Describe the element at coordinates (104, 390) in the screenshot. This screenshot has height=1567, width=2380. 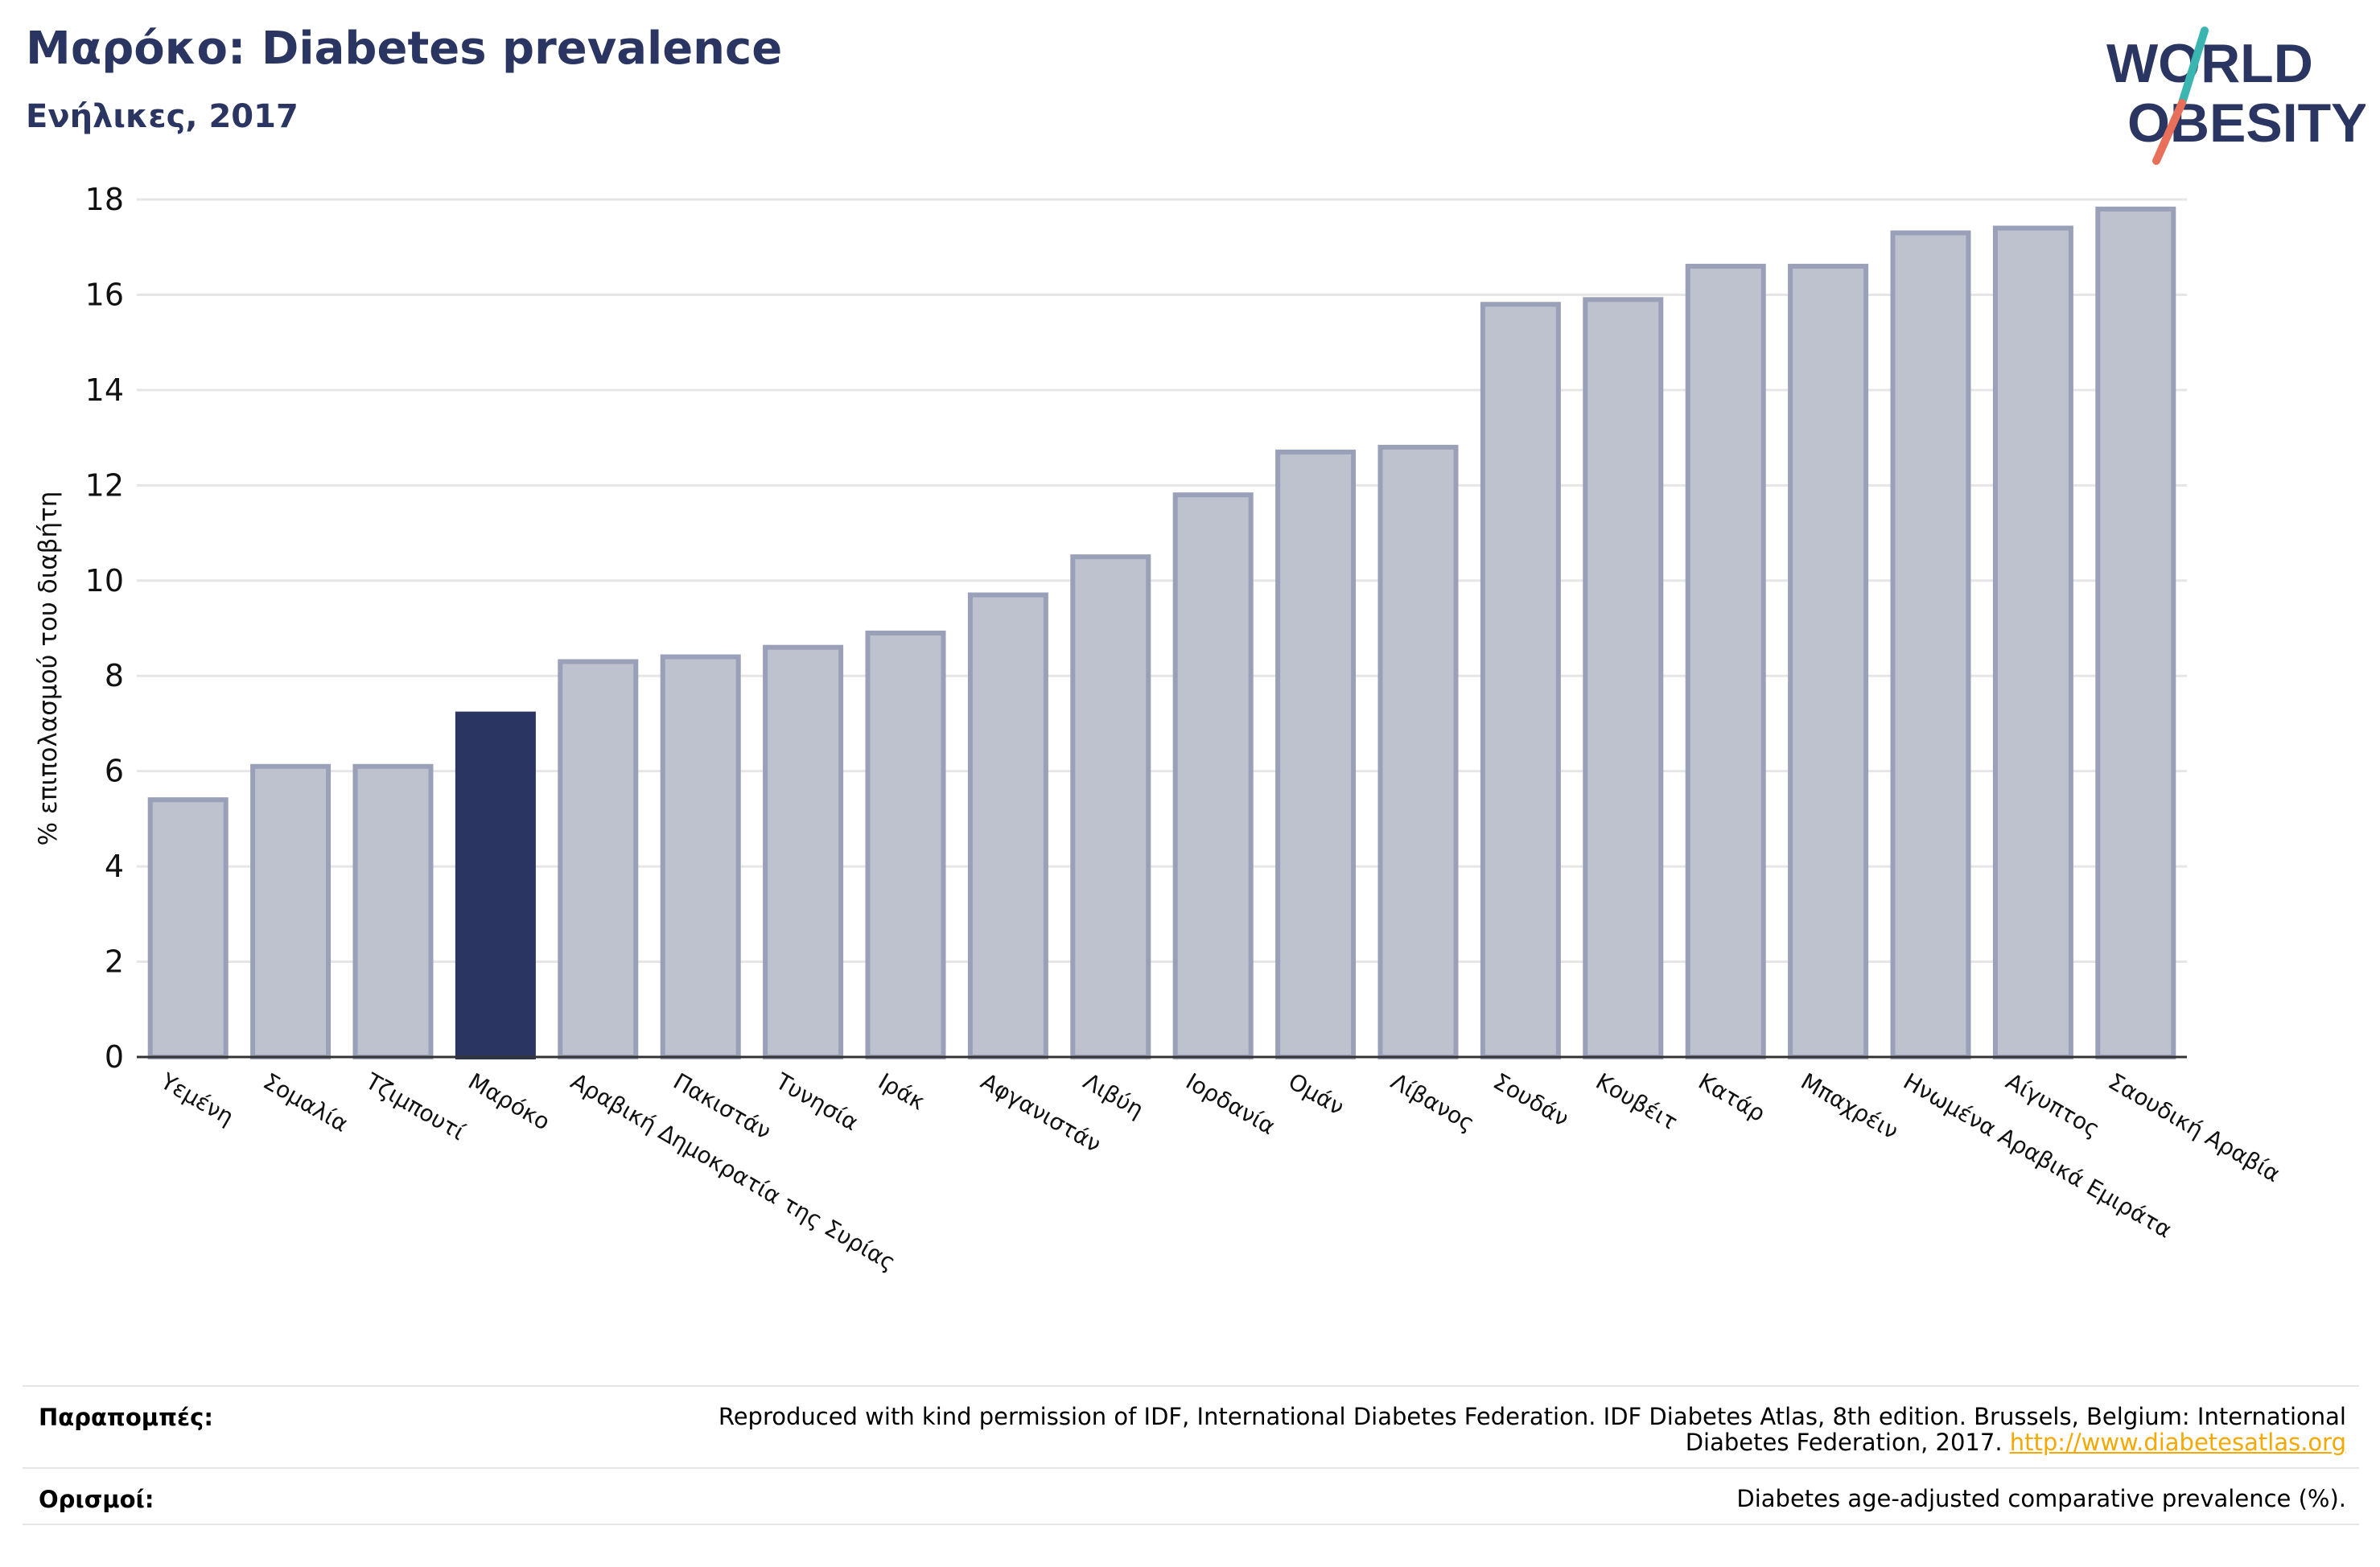
I see `y-tick-label: 14` at that location.